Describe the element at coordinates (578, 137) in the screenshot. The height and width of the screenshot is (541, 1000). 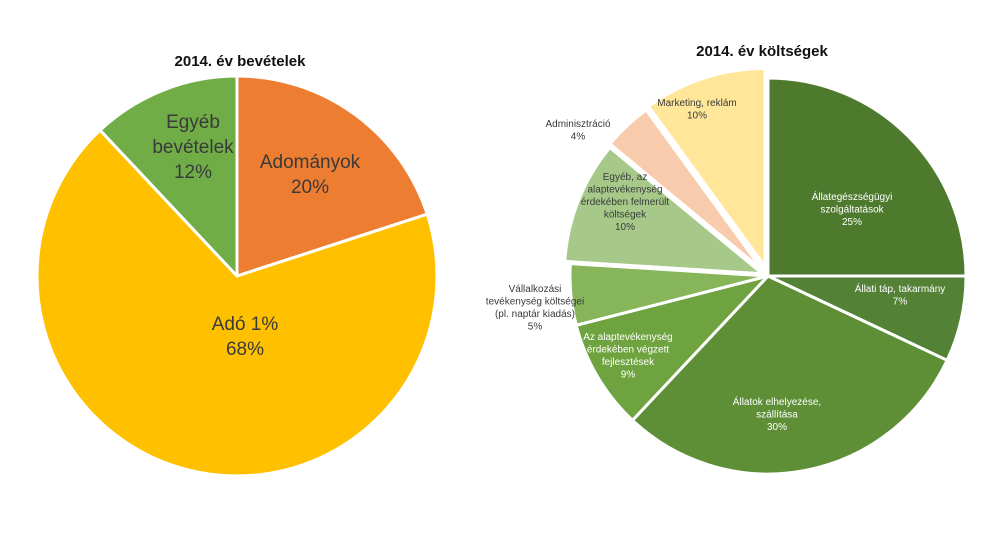
I see `slice-percent: 4%` at that location.